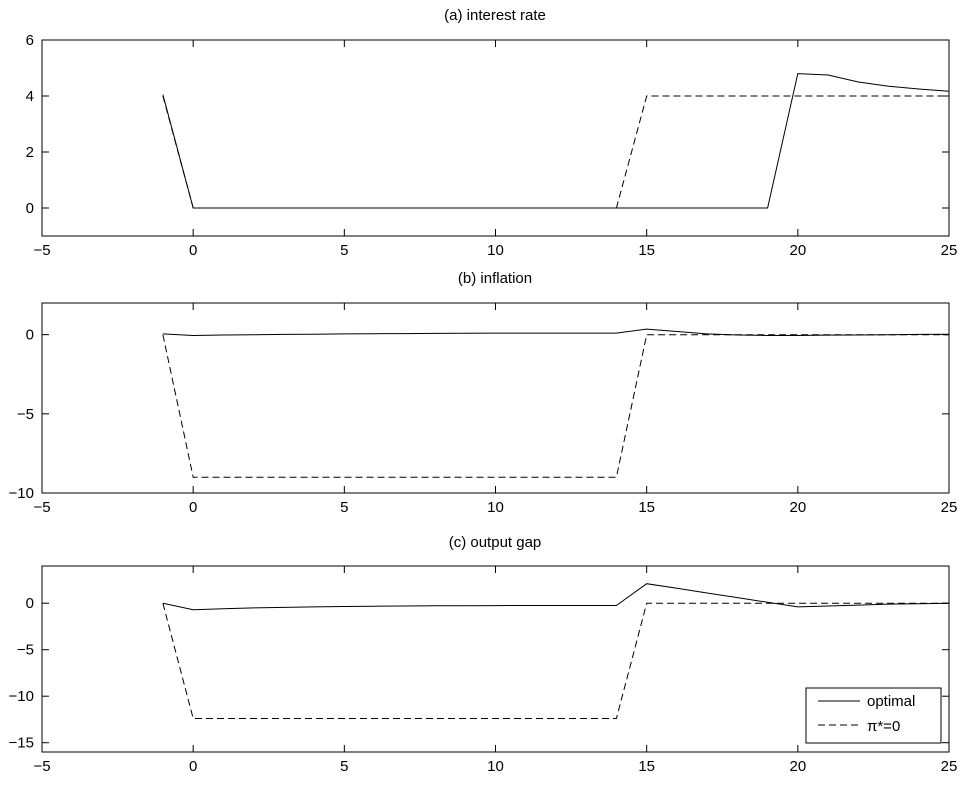 This screenshot has width=966, height=786. I want to click on y-tick-label: −15, so click(21, 743).